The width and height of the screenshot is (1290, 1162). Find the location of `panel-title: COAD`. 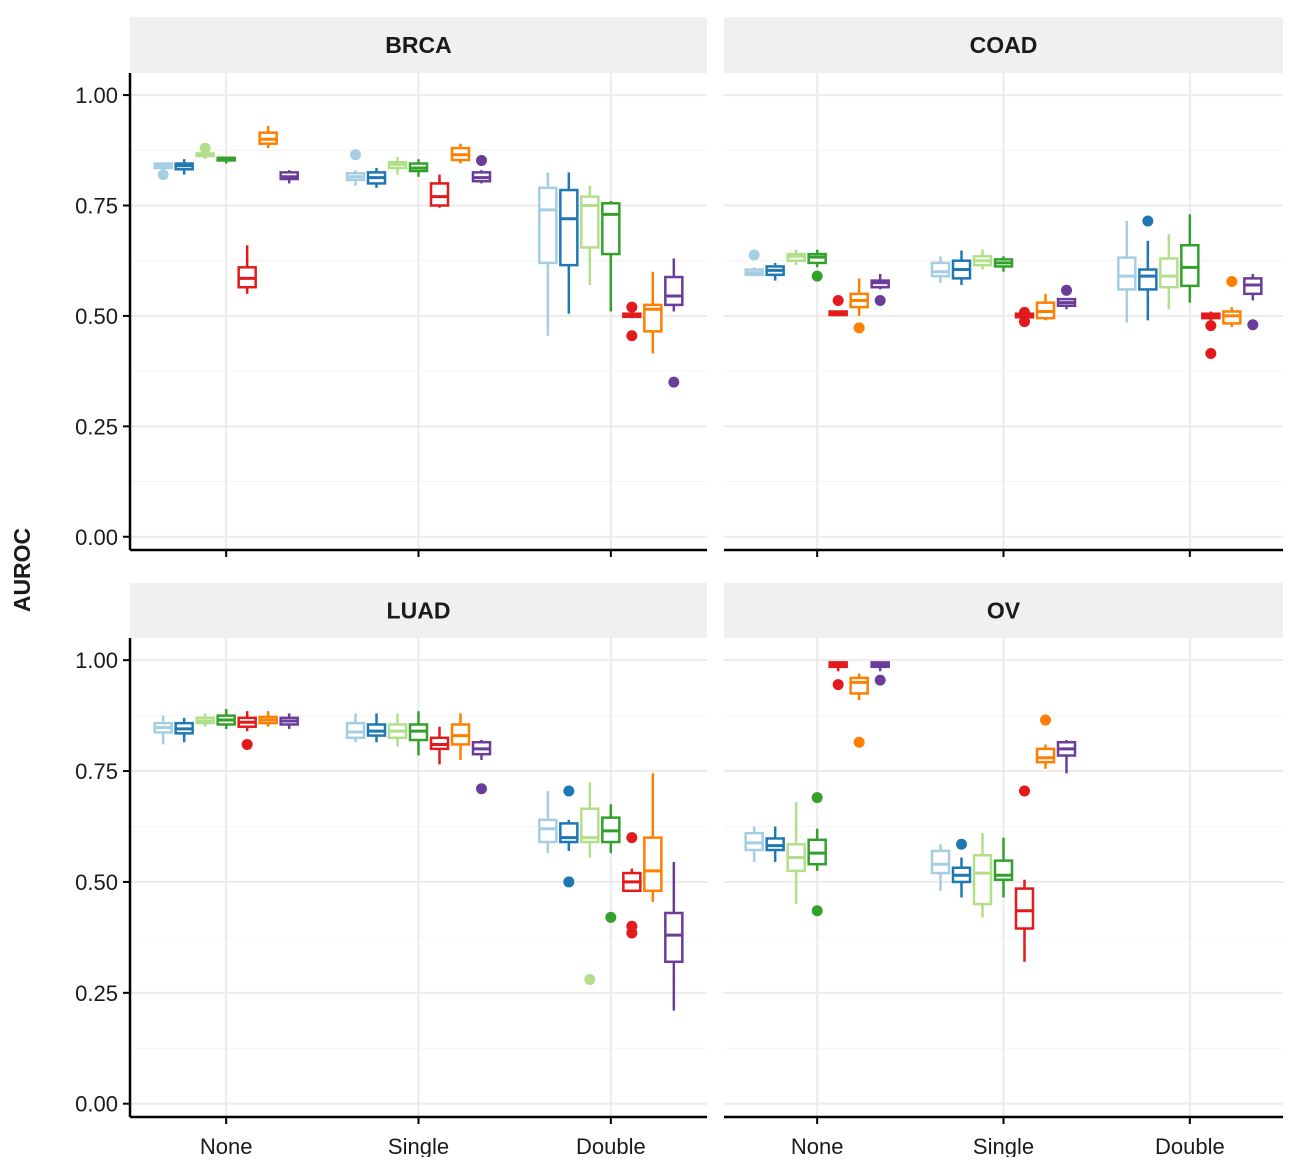

panel-title: COAD is located at coordinates (1004, 45).